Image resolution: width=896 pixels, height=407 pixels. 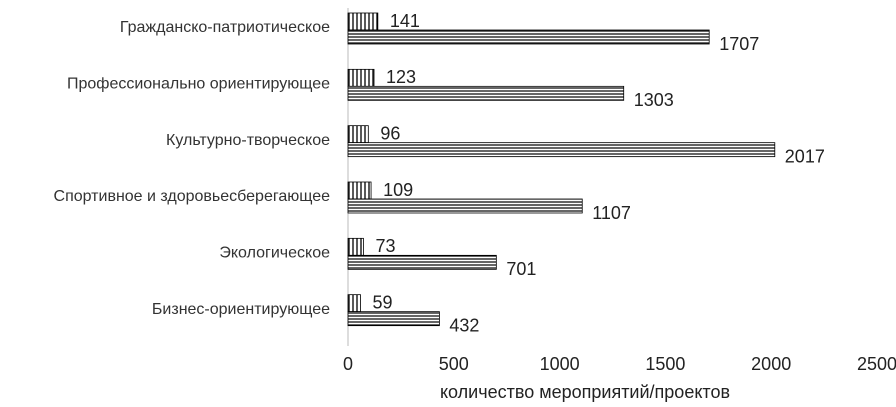 What do you see at coordinates (401, 77) in the screenshot?
I see `data-label: 123` at bounding box center [401, 77].